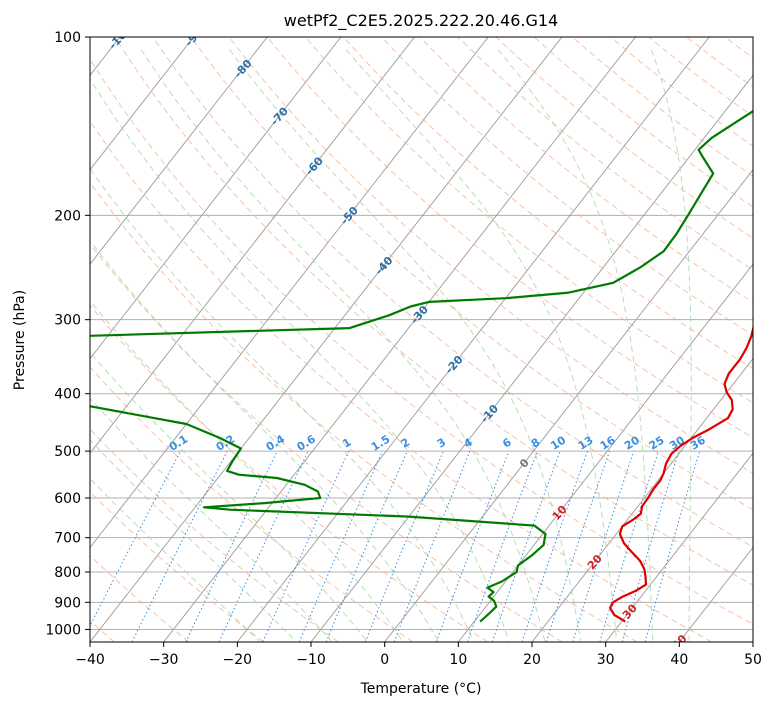  I want to click on y-tick-label: 200, so click(67, 216).